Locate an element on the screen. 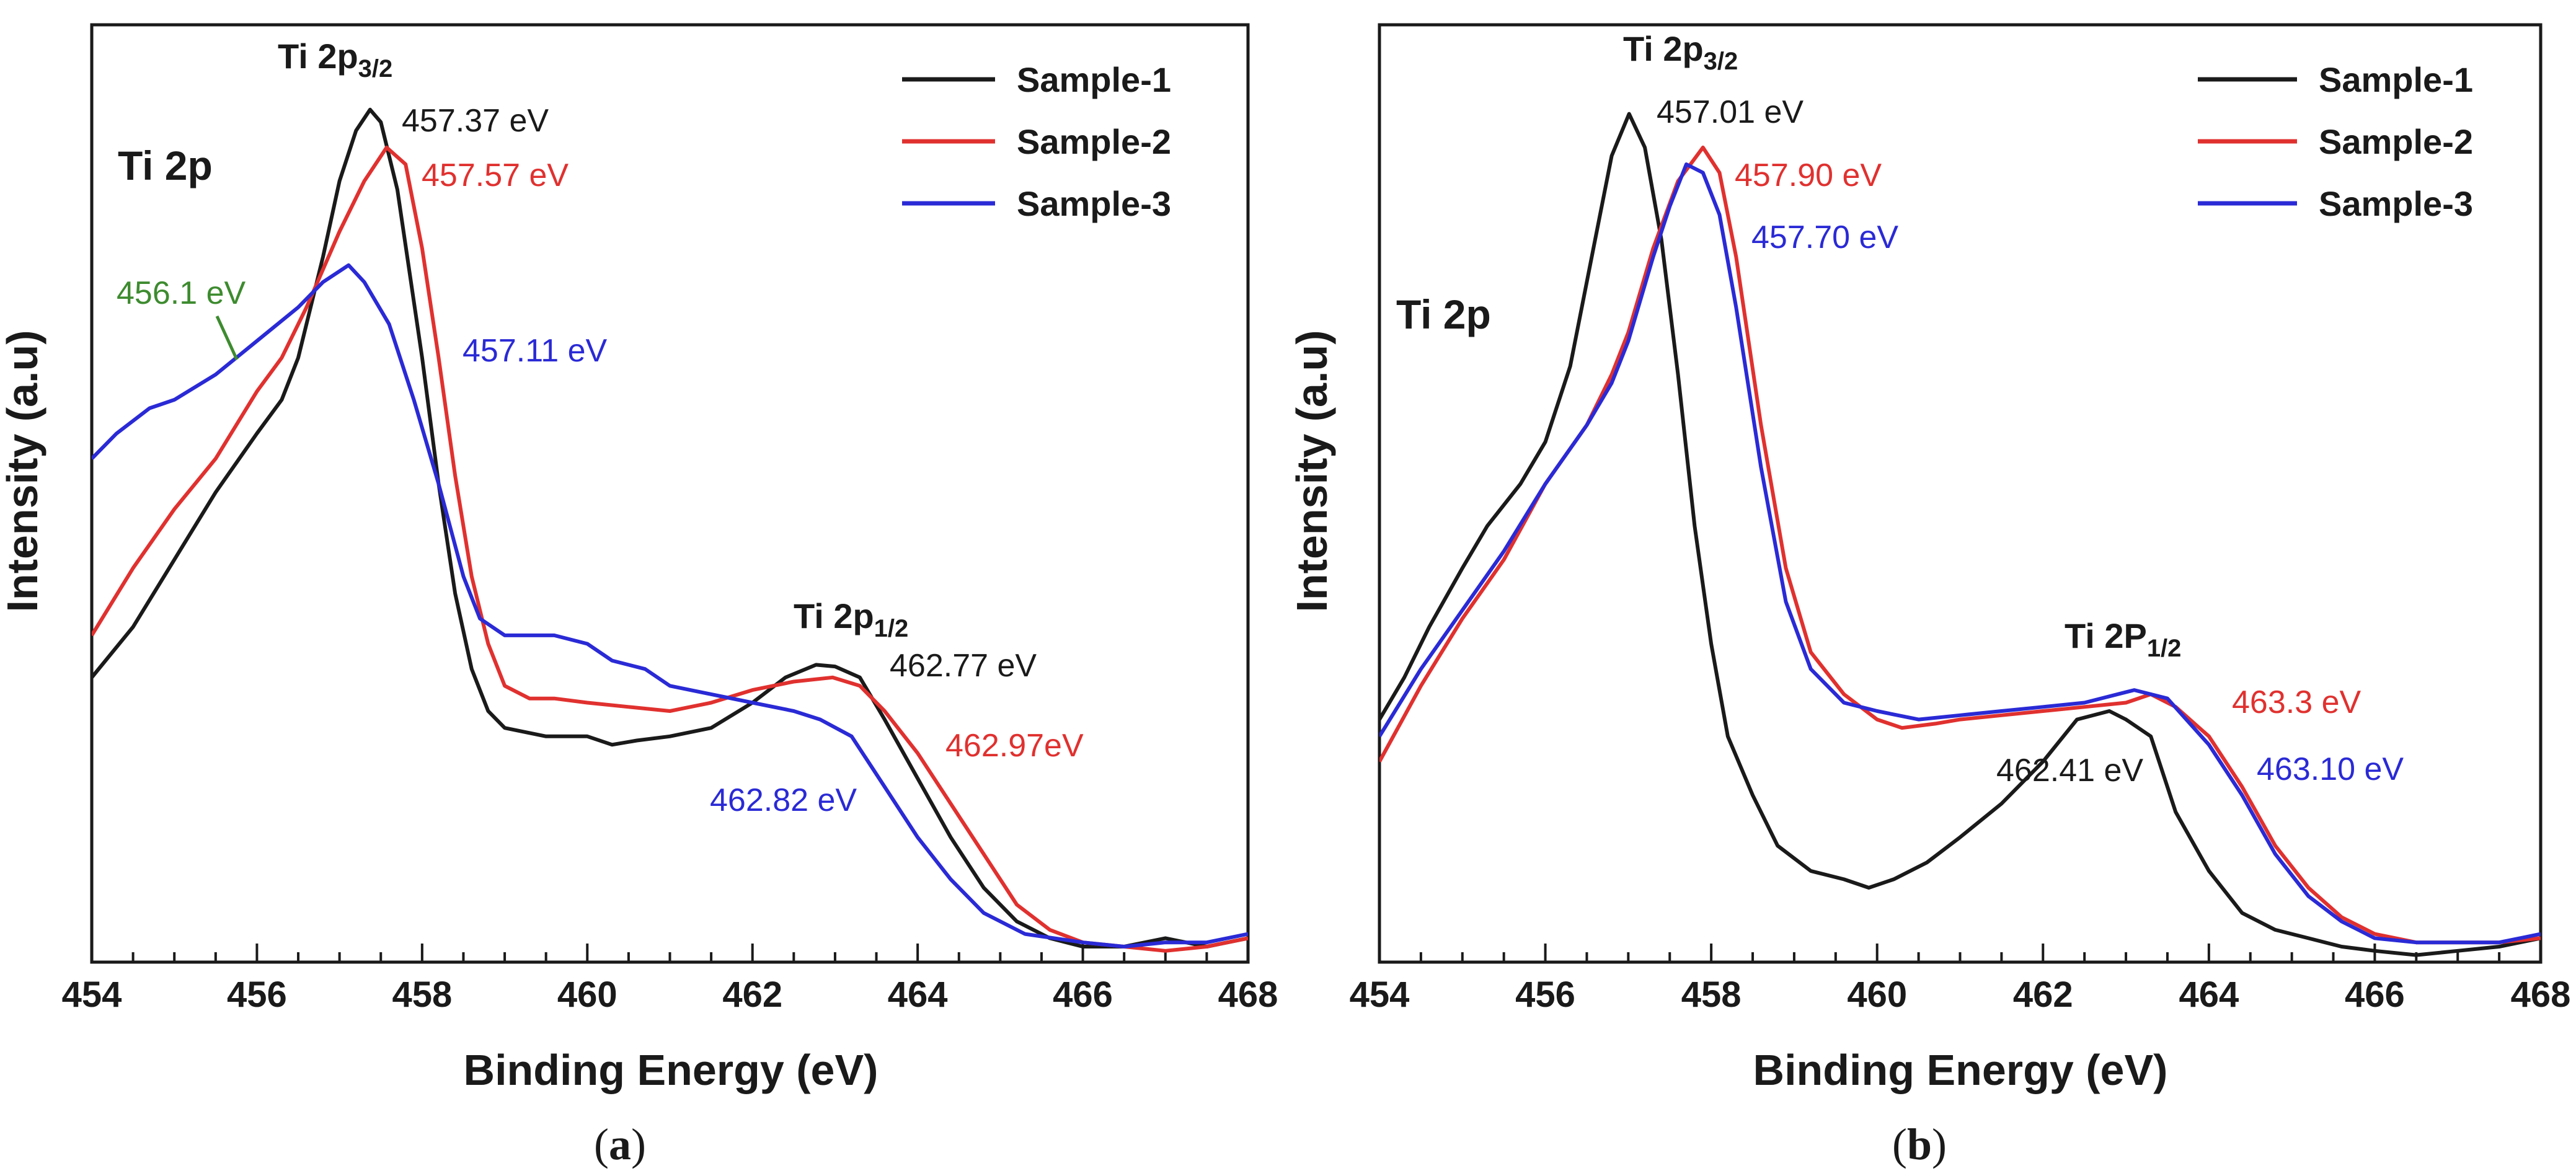  peak-annotation: 457.90 eV is located at coordinates (1809, 175).